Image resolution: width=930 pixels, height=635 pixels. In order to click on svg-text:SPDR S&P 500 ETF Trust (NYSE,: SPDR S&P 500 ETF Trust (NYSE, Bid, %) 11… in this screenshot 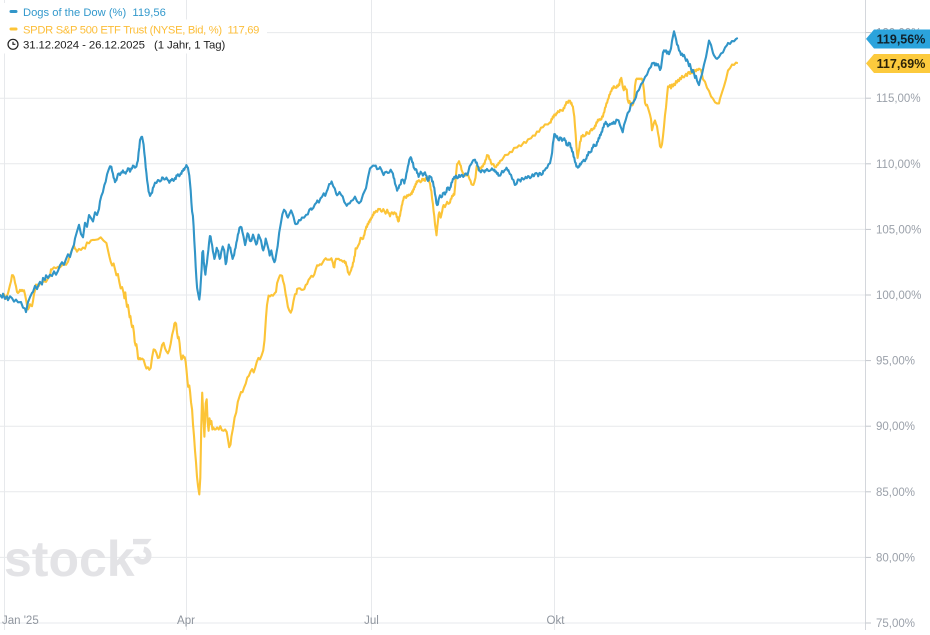, I will do `click(141, 30)`.